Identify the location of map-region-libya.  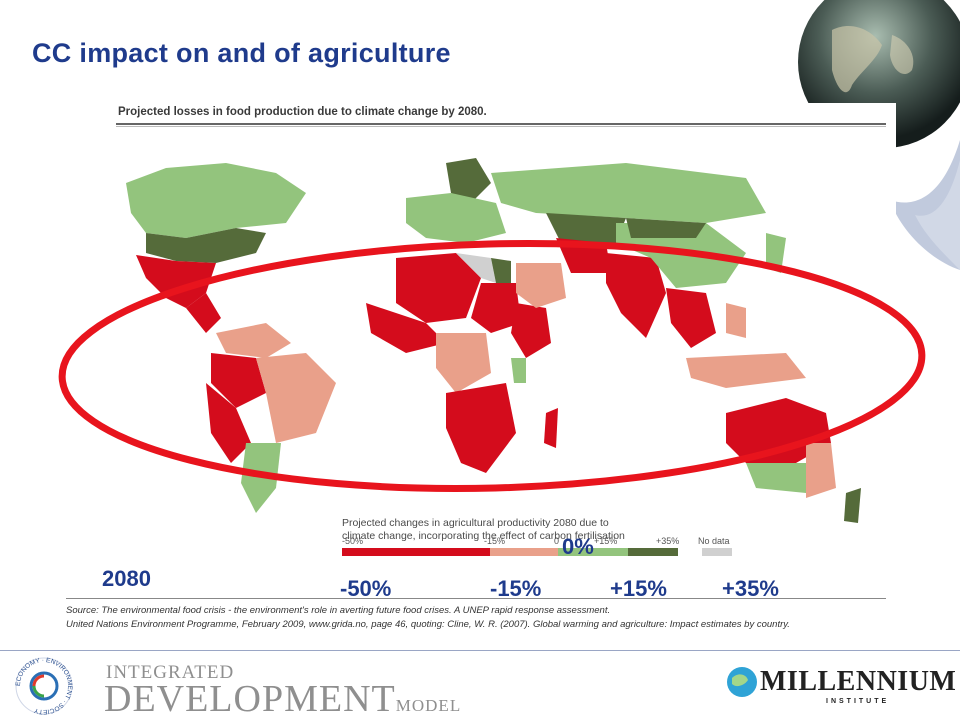
(476, 268).